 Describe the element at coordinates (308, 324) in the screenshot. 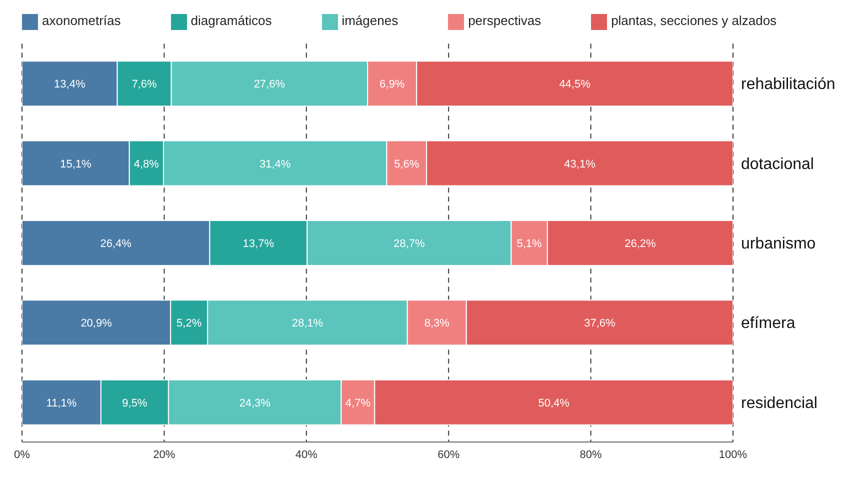

I see `data-label: 28,1%` at that location.